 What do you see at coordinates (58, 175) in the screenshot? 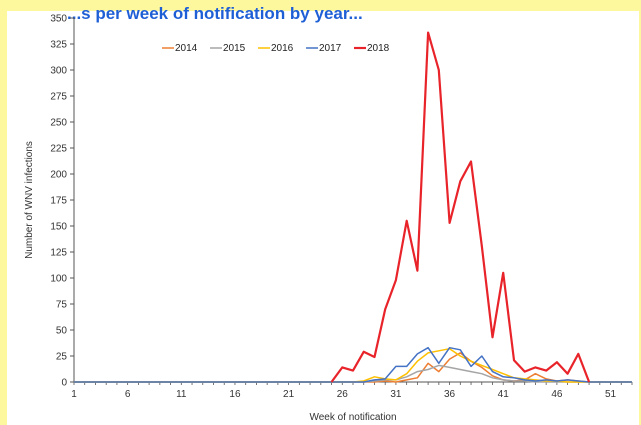
I see `y-tick-label: 200` at bounding box center [58, 175].